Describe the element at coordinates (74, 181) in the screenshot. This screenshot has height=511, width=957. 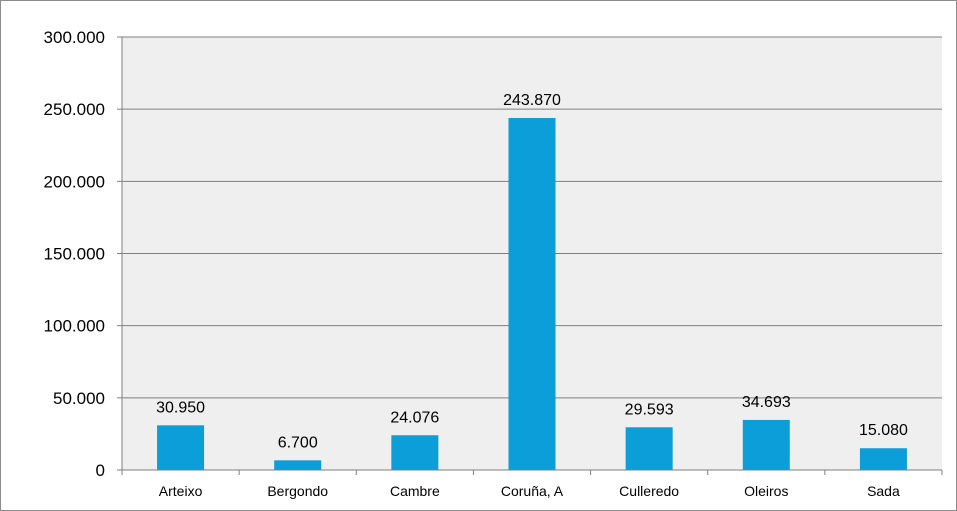
I see `y-tick-label: 200.000` at that location.